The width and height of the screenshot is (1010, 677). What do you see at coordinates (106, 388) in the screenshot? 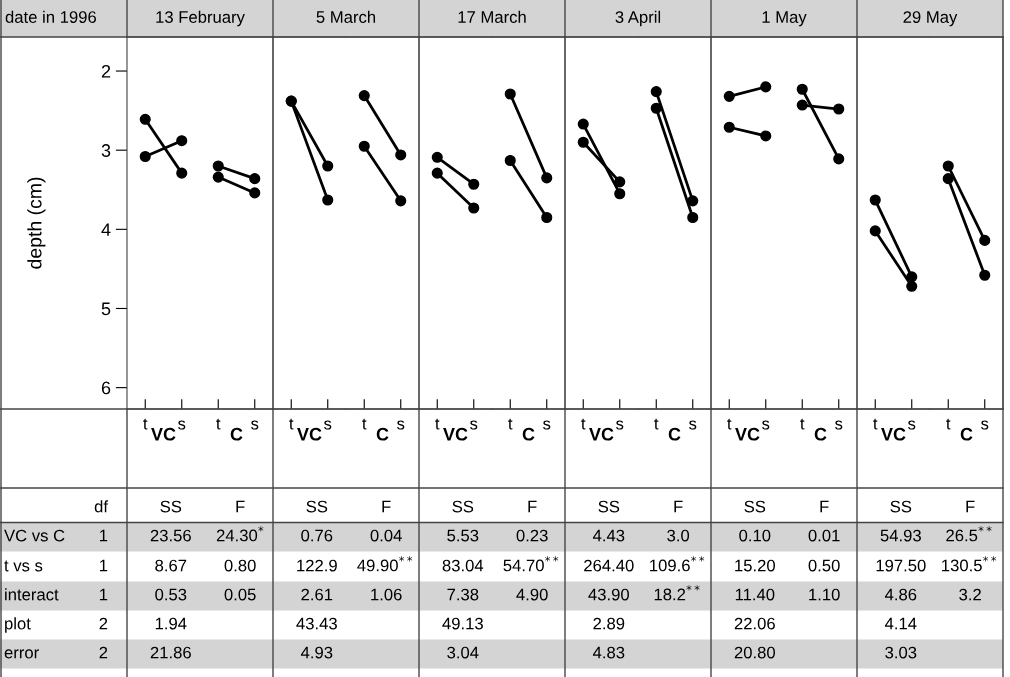
I see `y-tick-label: 6` at bounding box center [106, 388].